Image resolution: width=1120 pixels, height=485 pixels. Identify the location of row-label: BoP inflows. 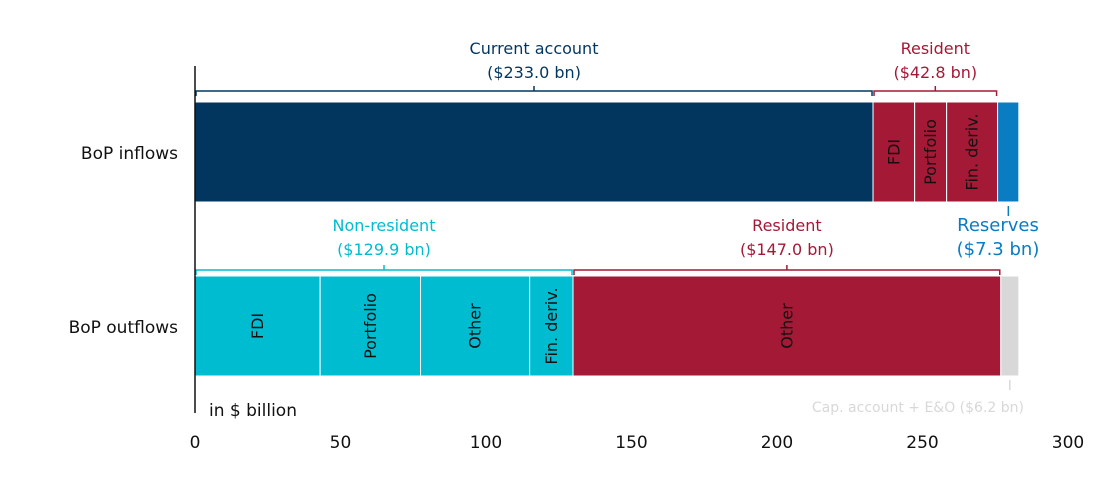
(129, 154).